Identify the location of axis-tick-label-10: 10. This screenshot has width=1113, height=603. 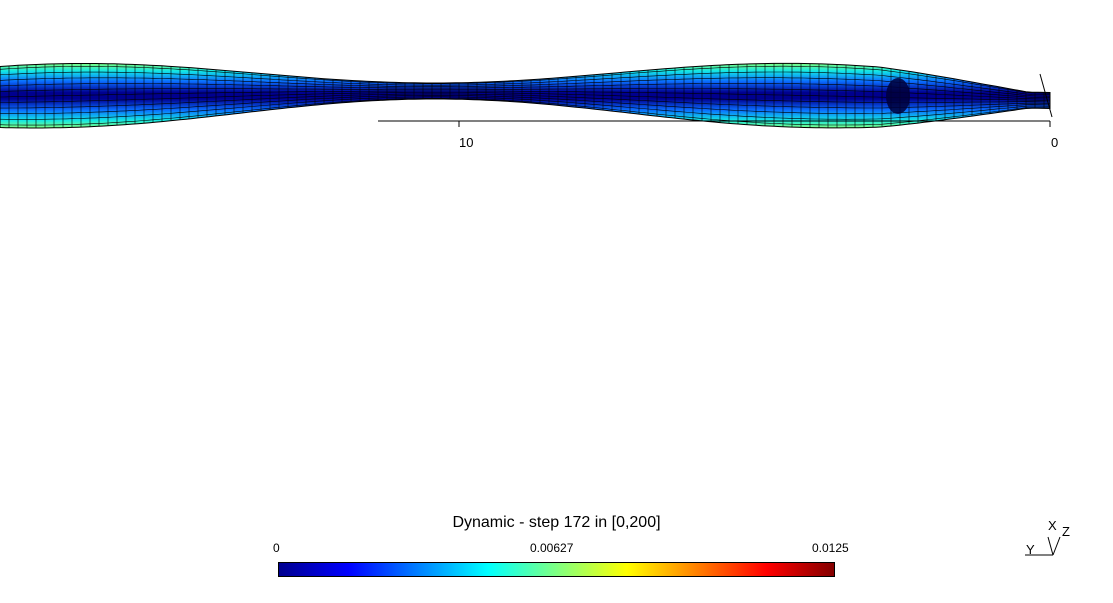
(466, 143).